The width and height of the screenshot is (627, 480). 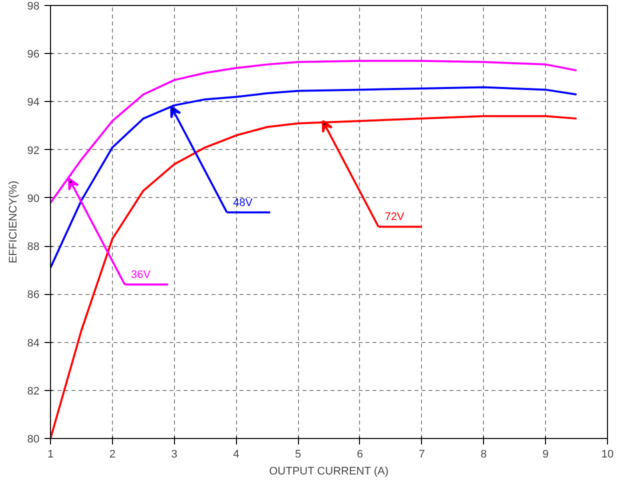 What do you see at coordinates (33, 295) in the screenshot?
I see `y-tick-label: 86` at bounding box center [33, 295].